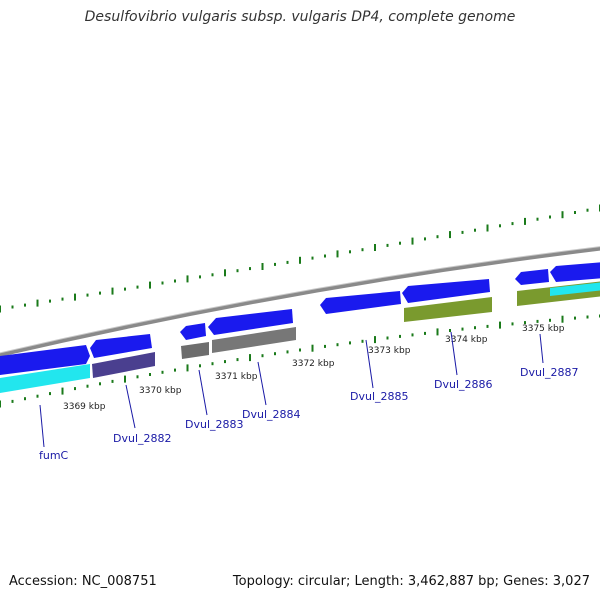 The height and width of the screenshot is (600, 600). What do you see at coordinates (575, 272) in the screenshot?
I see `gene-dvul-2887-upper-b` at bounding box center [575, 272].